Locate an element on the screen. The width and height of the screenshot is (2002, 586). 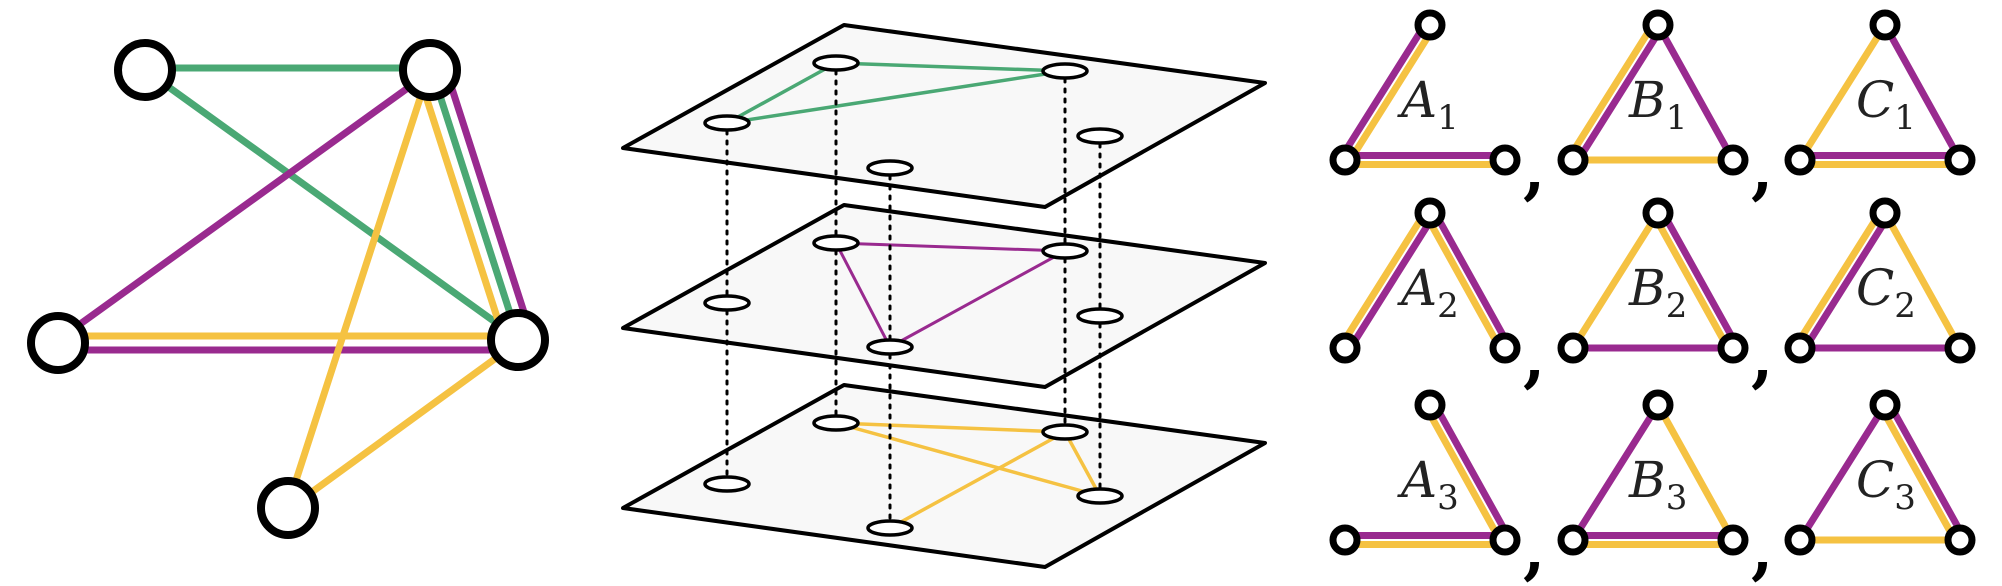
motif-label: A1 is located at coordinates (1428, 104).